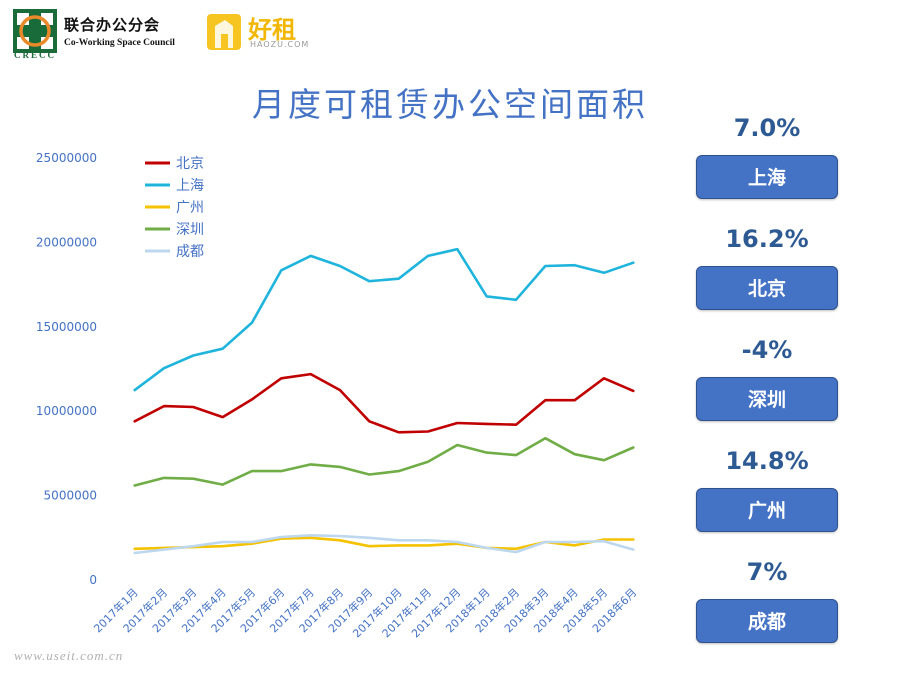 This screenshot has width=900, height=675. What do you see at coordinates (112, 25) in the screenshot?
I see `org-name: 联合办公分会` at bounding box center [112, 25].